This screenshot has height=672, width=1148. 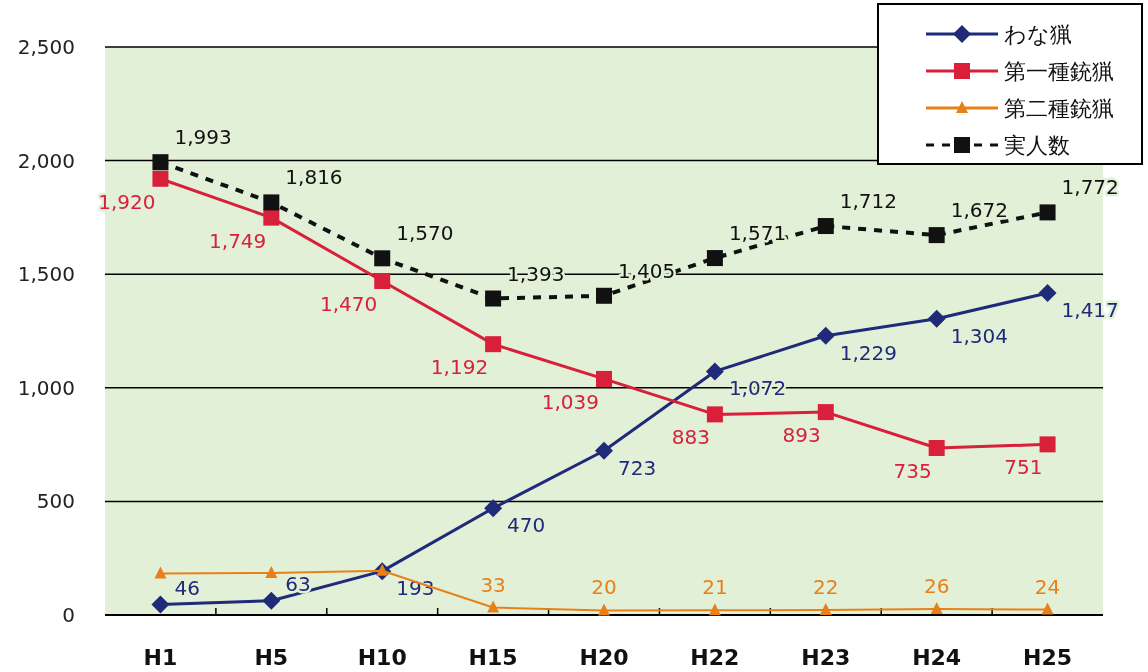 I want to click on legend-label: わな猟, so click(x=1038, y=34).